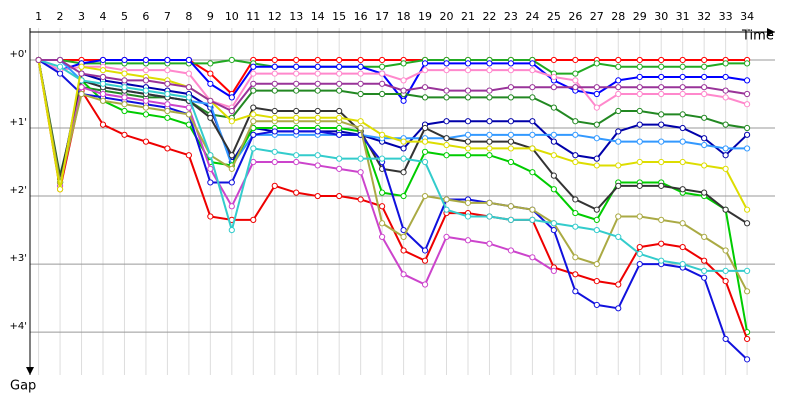  Describe the element at coordinates (318, 16) in the screenshot. I see `x-tick-label: 14` at that location.